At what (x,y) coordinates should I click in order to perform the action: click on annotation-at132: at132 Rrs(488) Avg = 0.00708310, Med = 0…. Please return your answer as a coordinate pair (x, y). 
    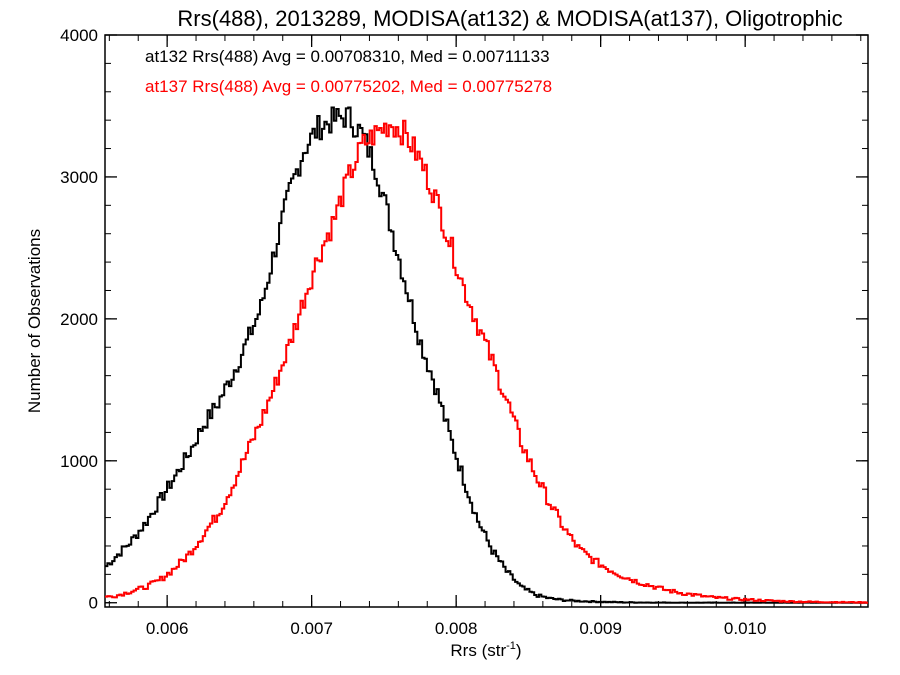
    Looking at the image, I should click on (347, 56).